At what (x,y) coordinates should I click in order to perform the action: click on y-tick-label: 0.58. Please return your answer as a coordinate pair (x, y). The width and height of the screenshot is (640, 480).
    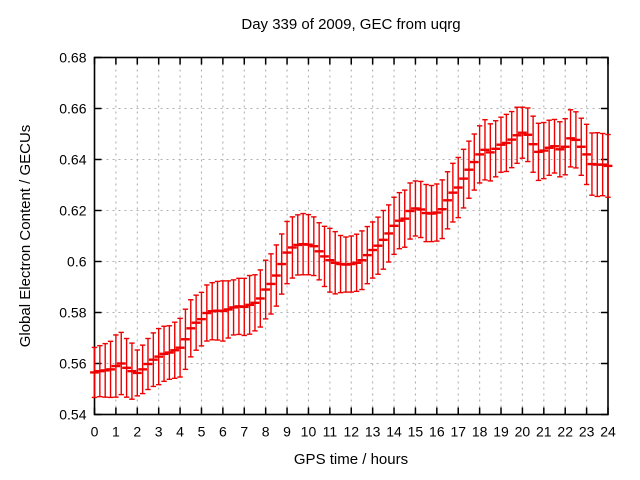
    Looking at the image, I should click on (72, 313).